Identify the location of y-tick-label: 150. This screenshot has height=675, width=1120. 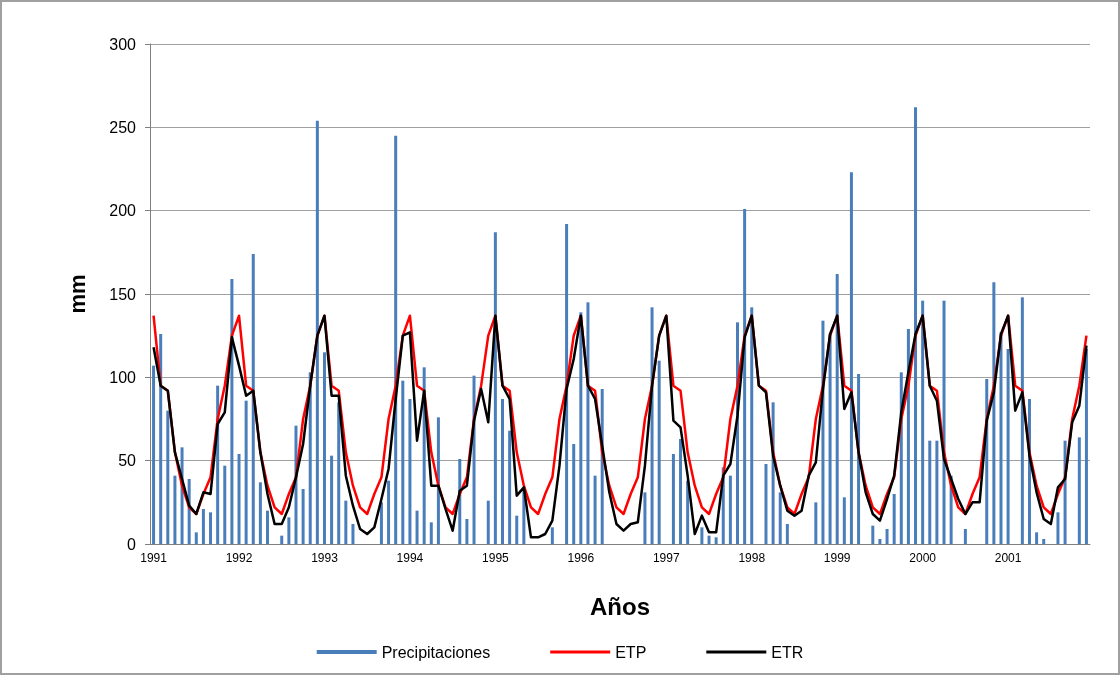
(123, 294).